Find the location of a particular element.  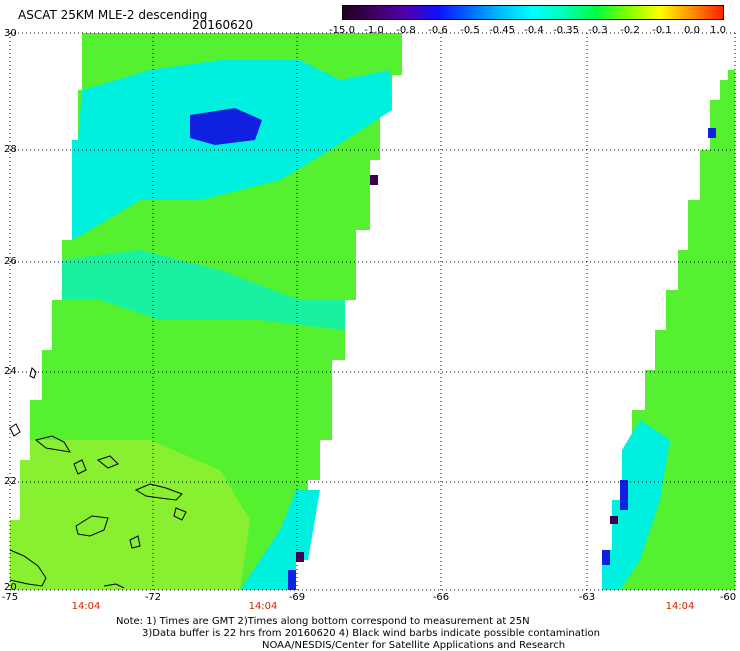

lat-label: 30 is located at coordinates (10, 33).